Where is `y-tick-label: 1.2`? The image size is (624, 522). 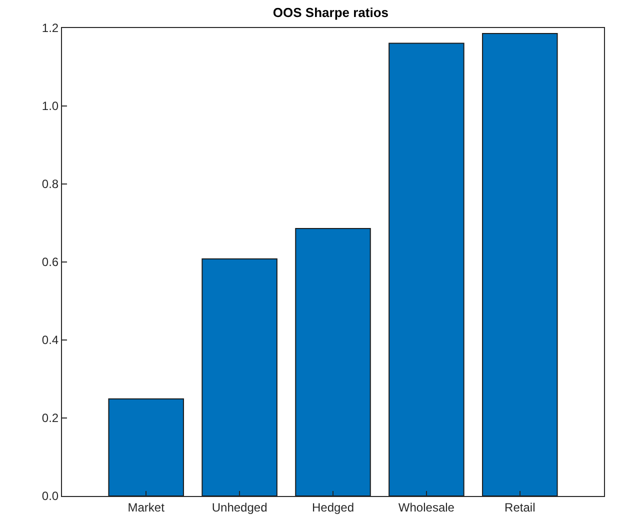 y-tick-label: 1.2 is located at coordinates (50, 28).